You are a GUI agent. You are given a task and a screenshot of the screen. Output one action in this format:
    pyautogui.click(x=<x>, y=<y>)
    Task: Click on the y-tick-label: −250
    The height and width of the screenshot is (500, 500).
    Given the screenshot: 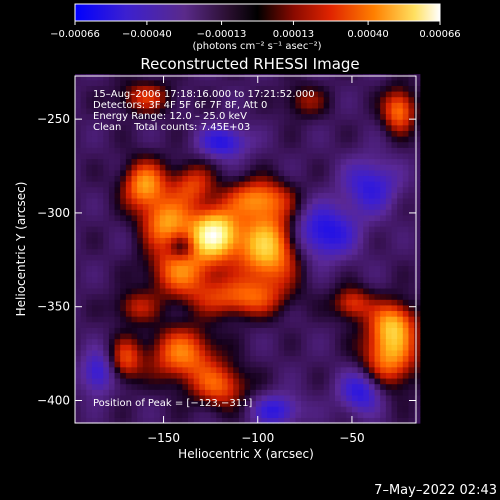 What is the action you would take?
    pyautogui.click(x=53, y=119)
    